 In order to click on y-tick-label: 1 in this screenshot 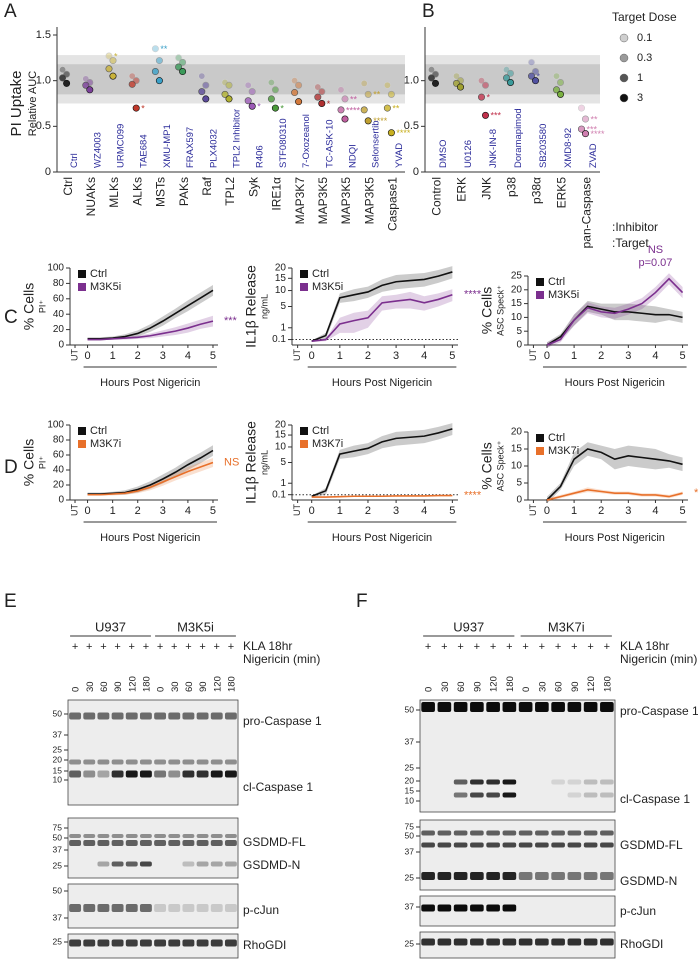, I will do `click(283, 483)`.